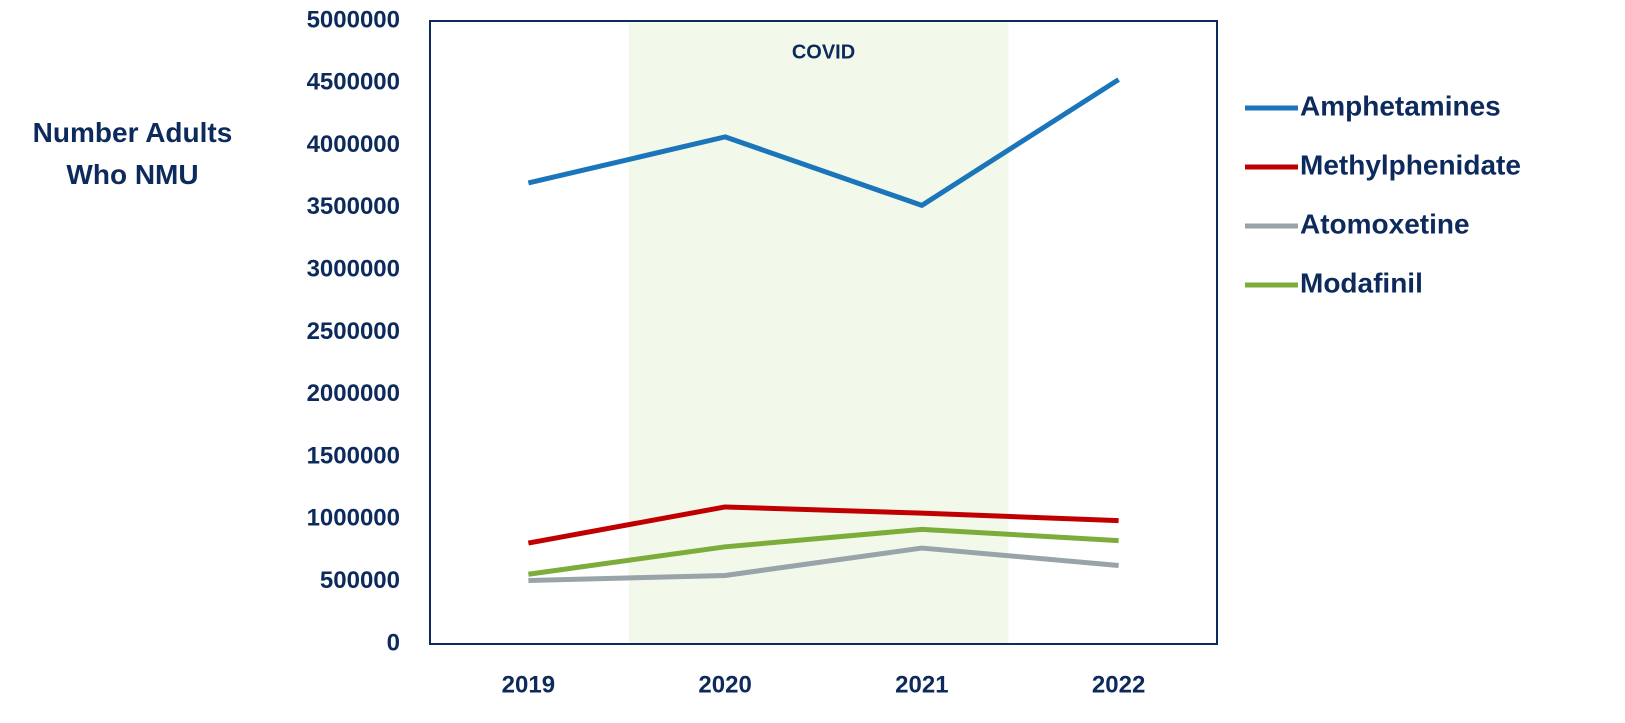  What do you see at coordinates (353, 331) in the screenshot?
I see `y-tick-label: 2500000` at bounding box center [353, 331].